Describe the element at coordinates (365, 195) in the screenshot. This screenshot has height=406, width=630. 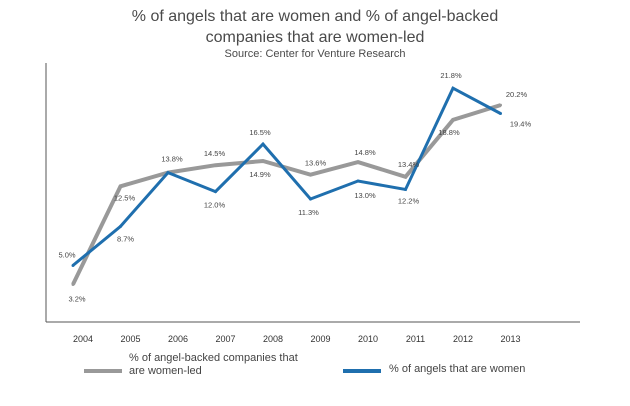
I see `data-label-angels-2010: 13.0%` at that location.